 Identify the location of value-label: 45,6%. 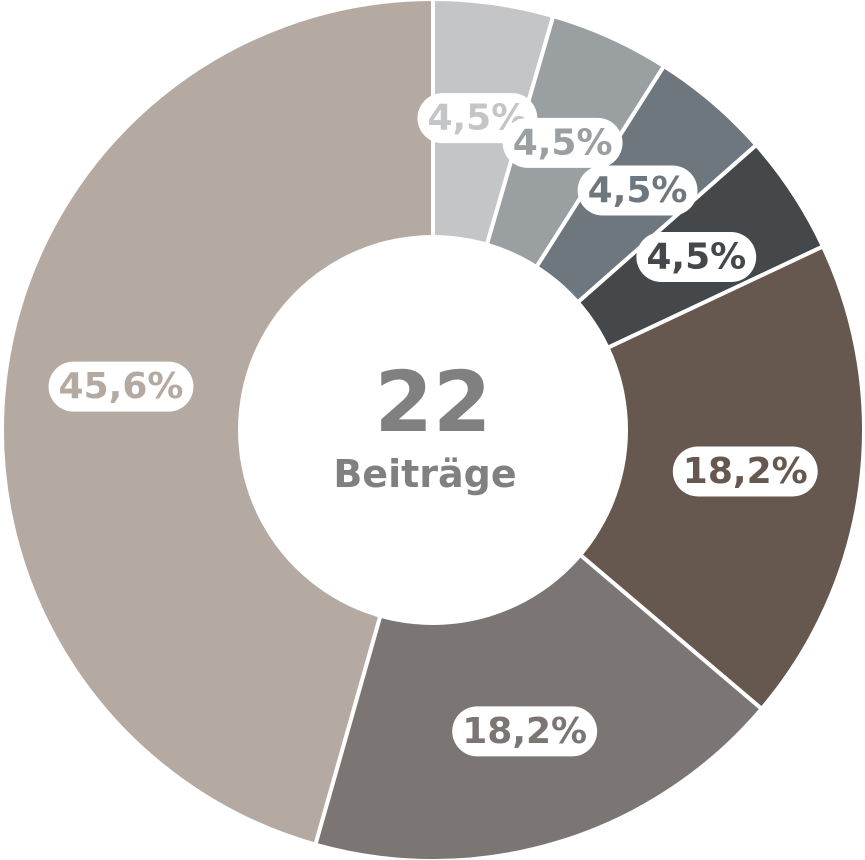
(121, 386).